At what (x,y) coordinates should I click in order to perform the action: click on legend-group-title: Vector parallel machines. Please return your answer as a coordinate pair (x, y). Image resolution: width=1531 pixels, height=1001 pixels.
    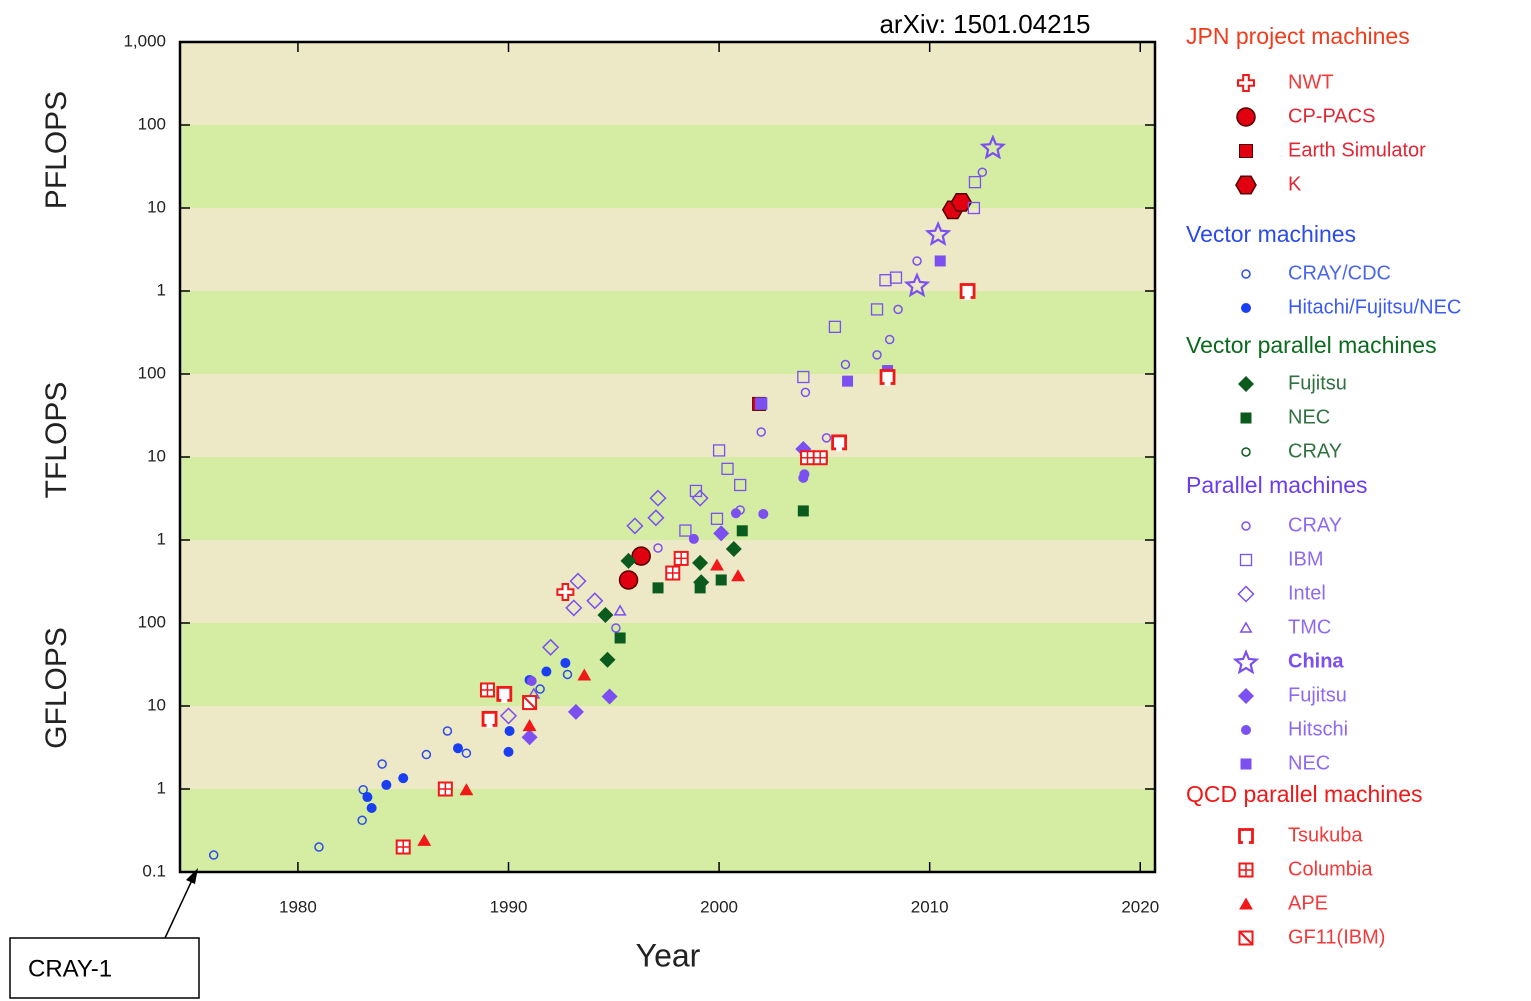
    Looking at the image, I should click on (1311, 345).